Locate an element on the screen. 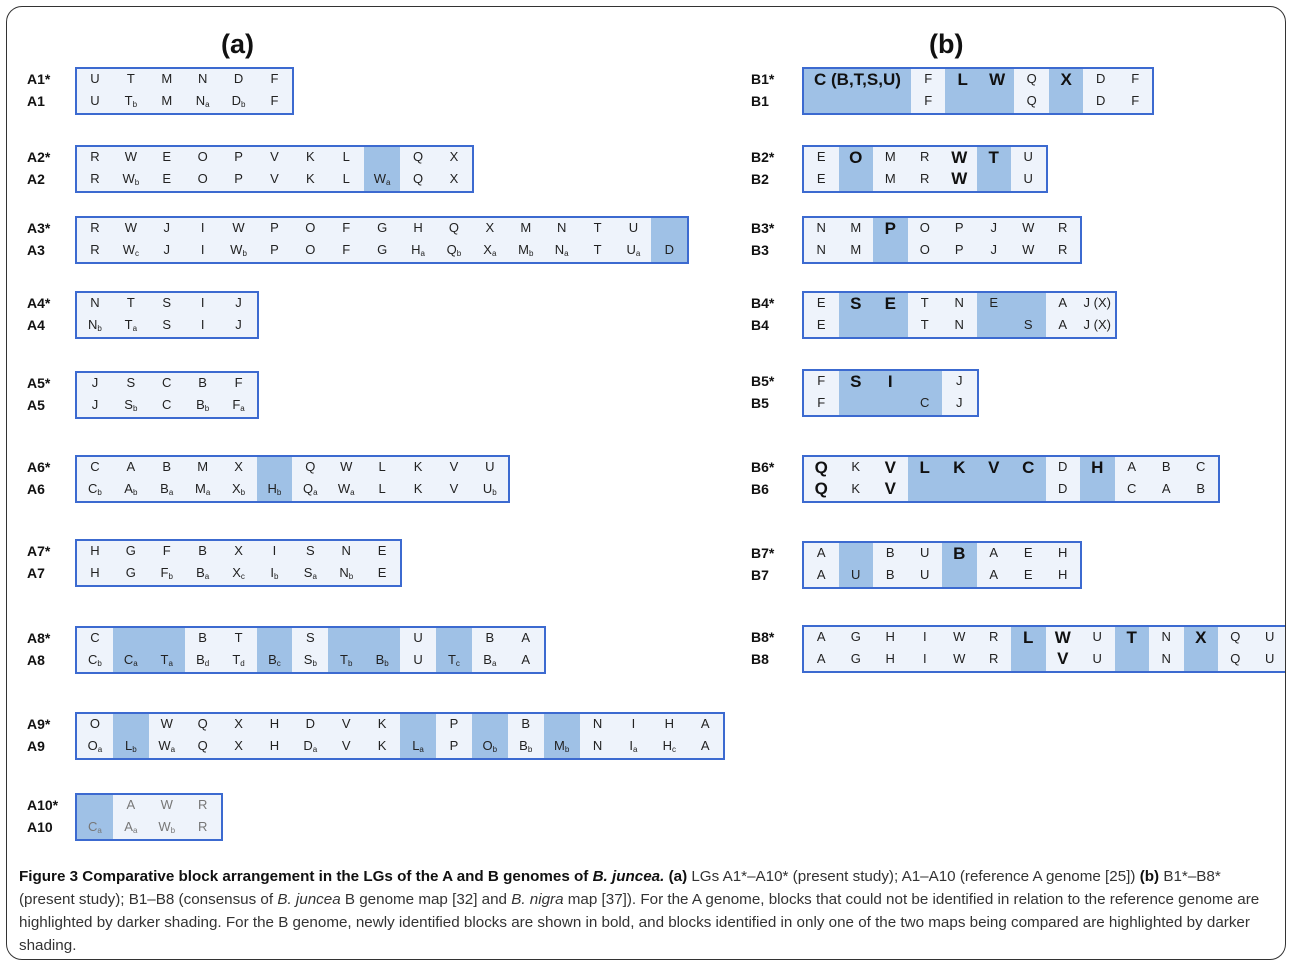  shaded-block: E is located at coordinates (993, 315).